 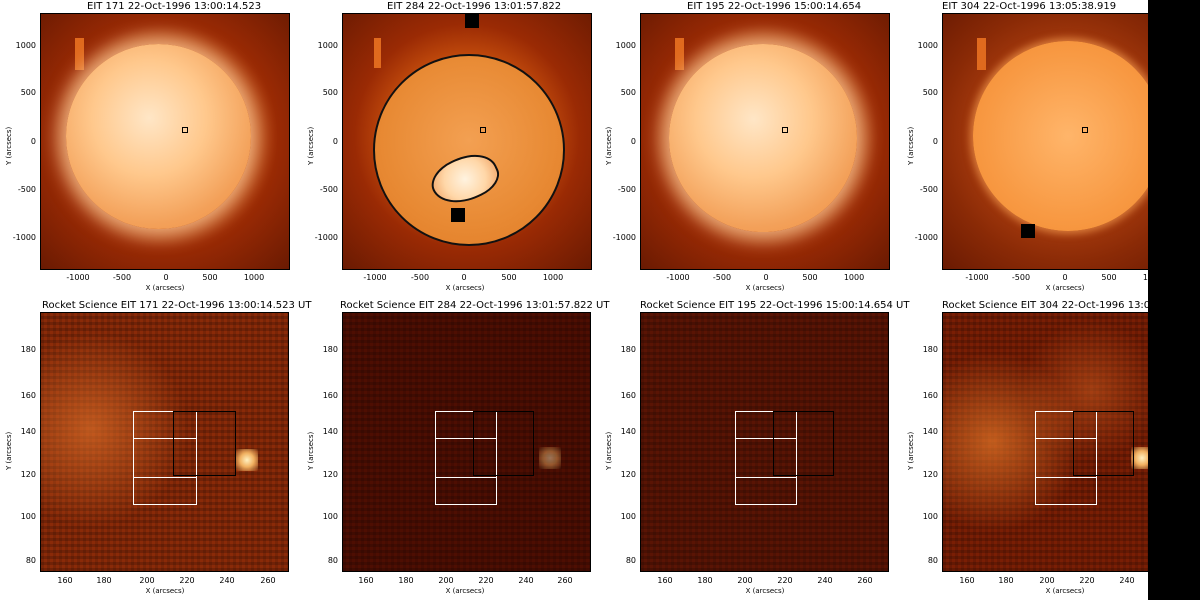 What do you see at coordinates (854, 277) in the screenshot?
I see `x-tick: 1000` at bounding box center [854, 277].